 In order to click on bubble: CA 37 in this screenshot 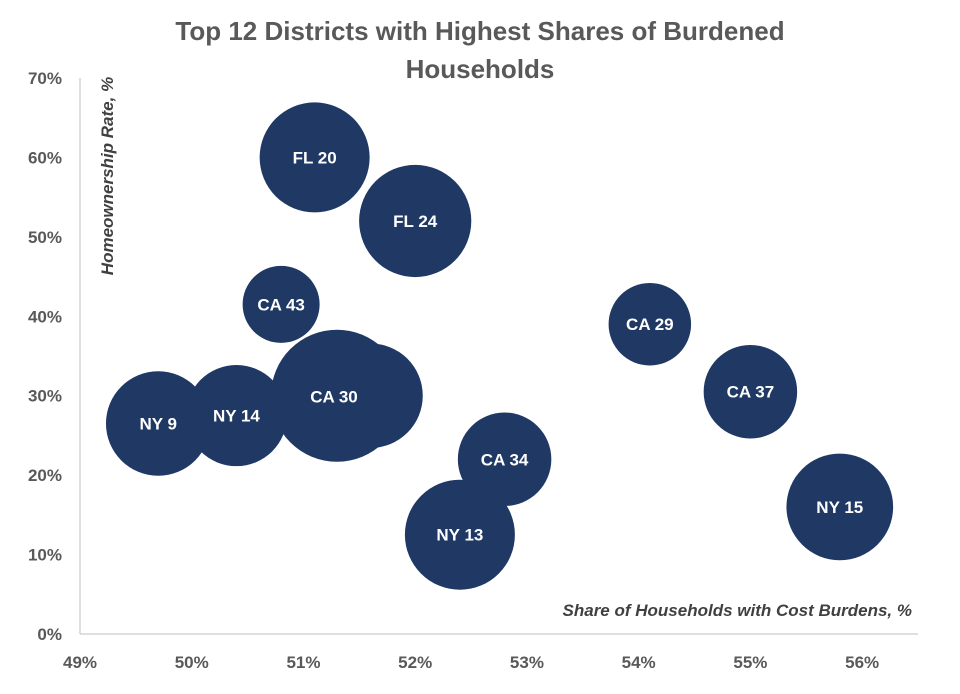, I will do `click(750, 391)`.